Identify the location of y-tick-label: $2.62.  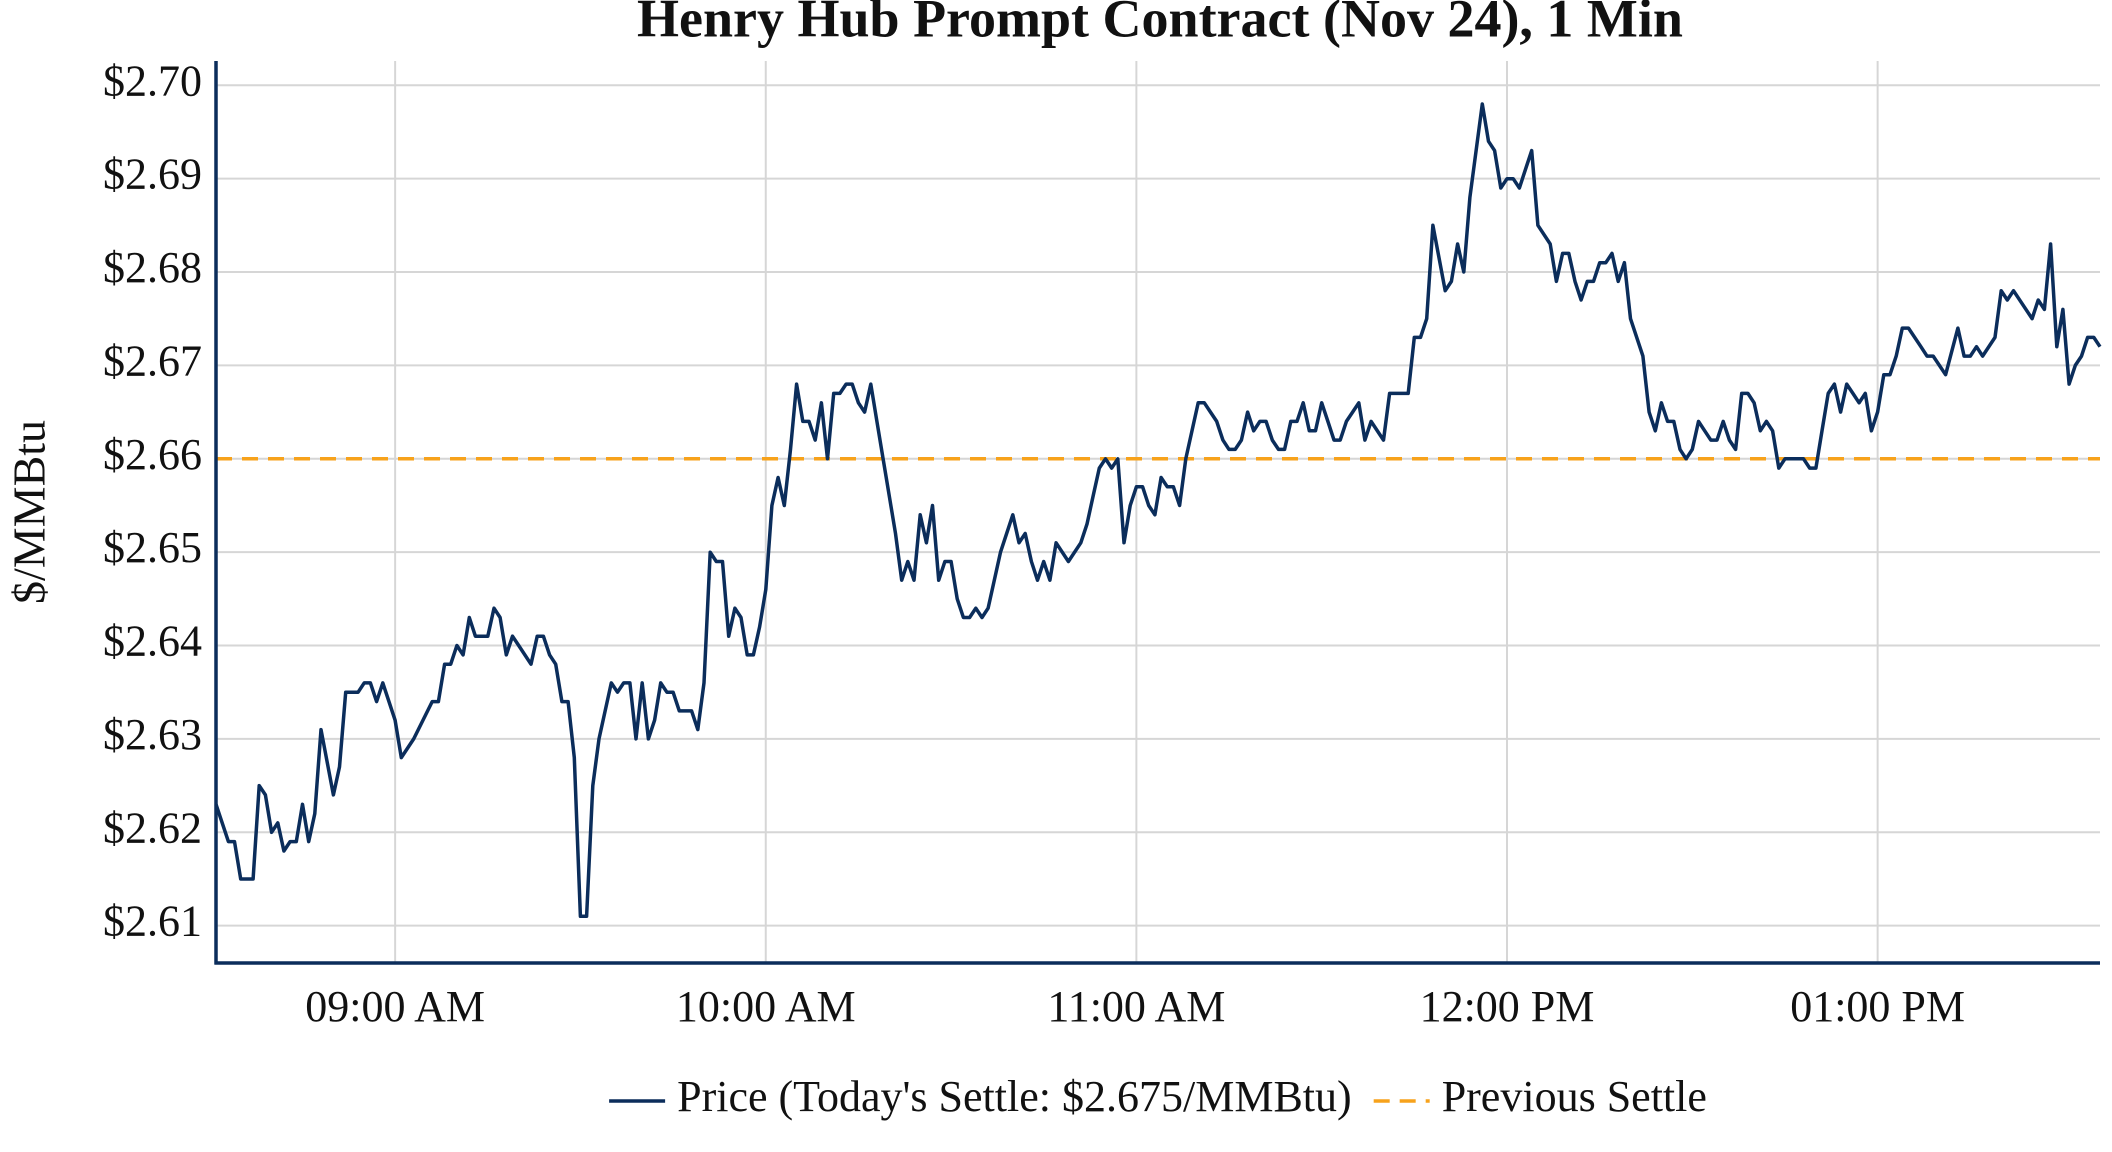
(152, 827).